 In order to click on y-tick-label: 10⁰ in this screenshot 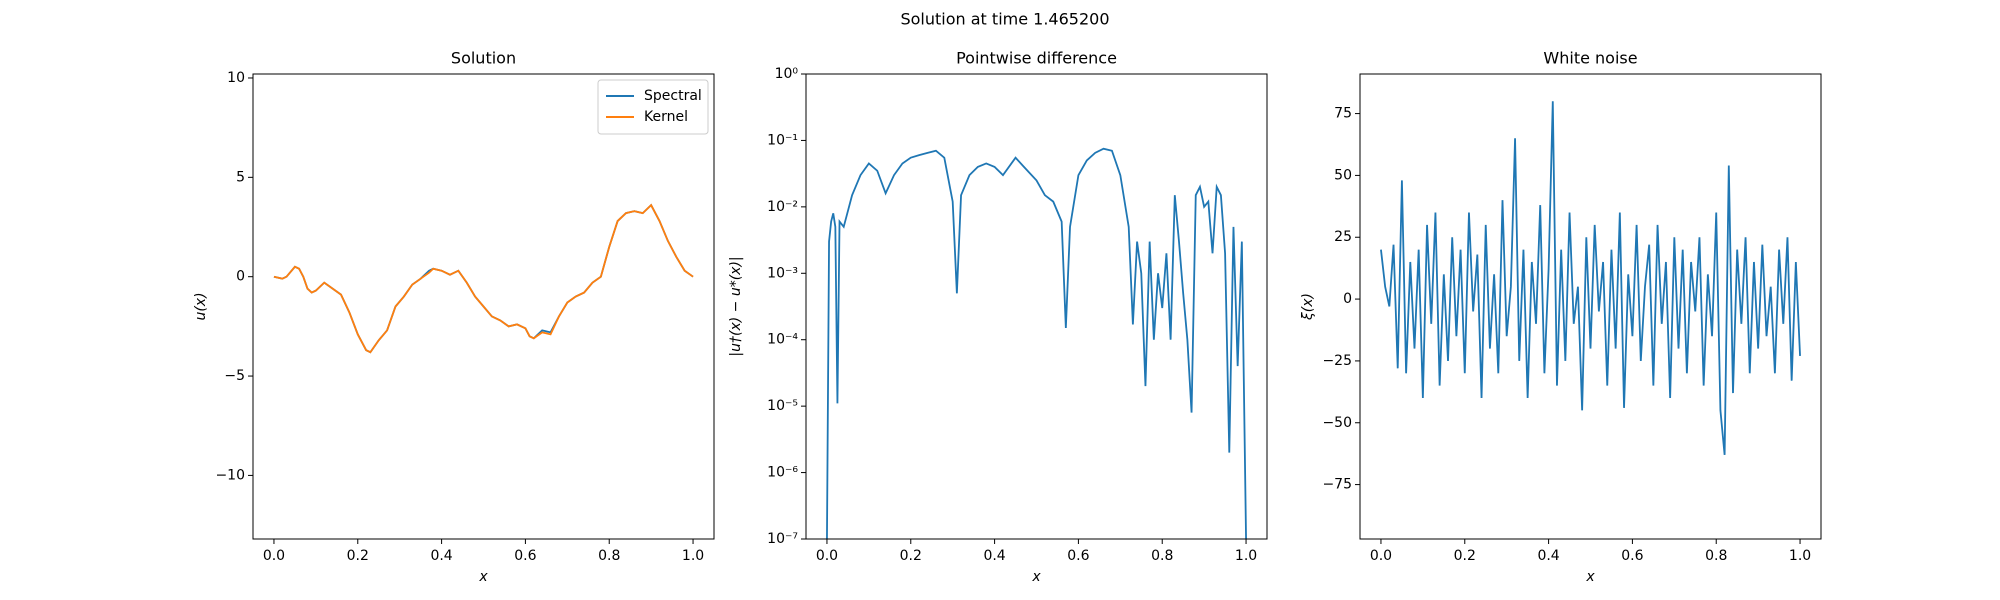, I will do `click(787, 74)`.